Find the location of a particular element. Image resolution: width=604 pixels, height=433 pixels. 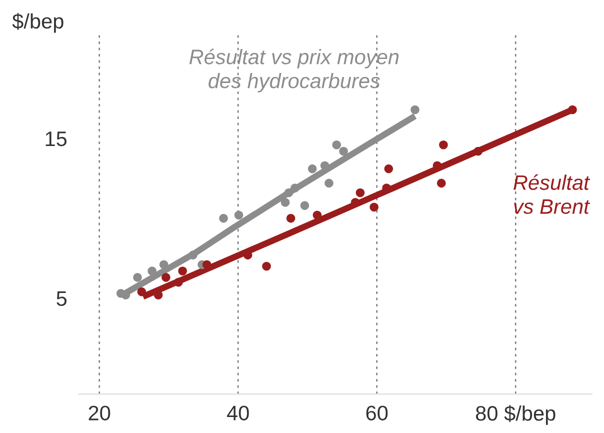

x-tick-label: 40 is located at coordinates (237, 413).